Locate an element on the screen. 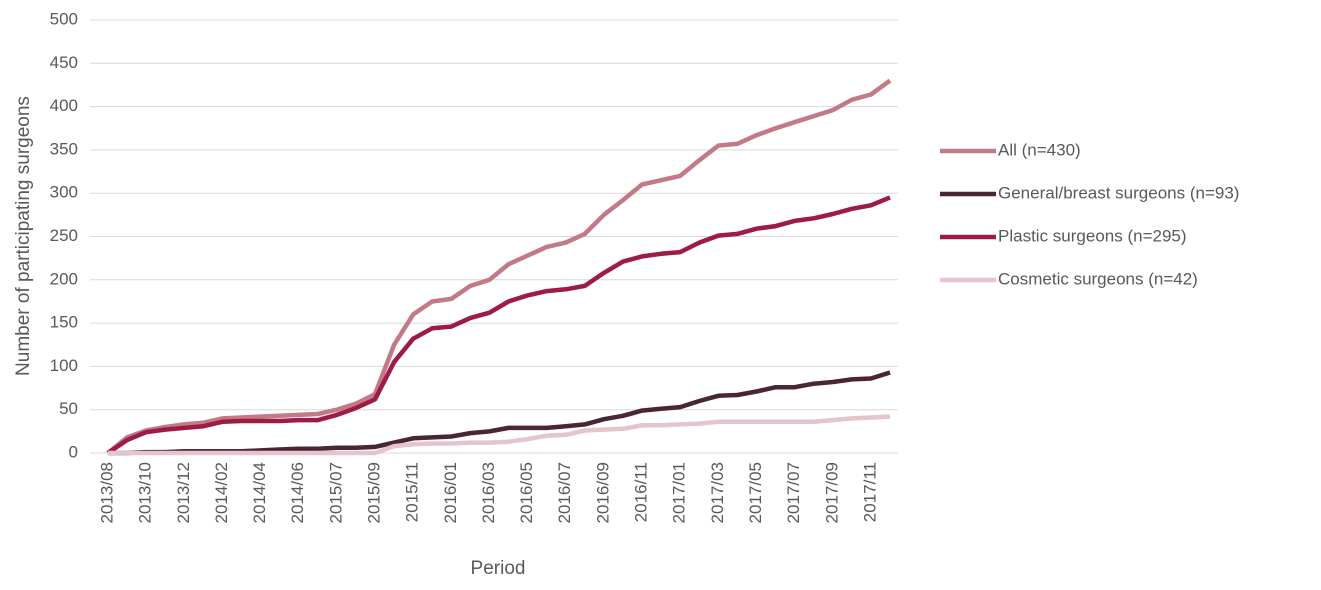  y-tick-label: 400 is located at coordinates (64, 105).